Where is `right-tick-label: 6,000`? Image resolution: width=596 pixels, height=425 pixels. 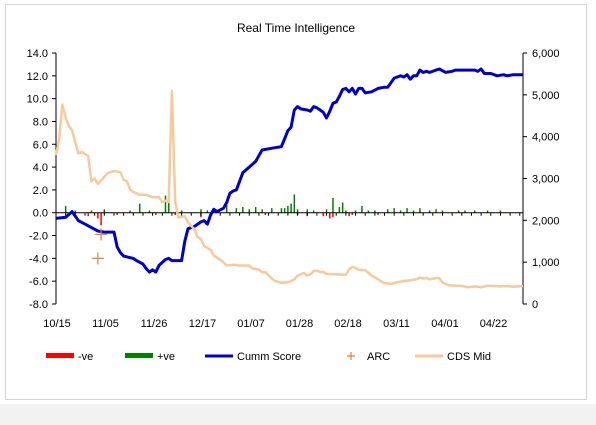 right-tick-label: 6,000 is located at coordinates (546, 54).